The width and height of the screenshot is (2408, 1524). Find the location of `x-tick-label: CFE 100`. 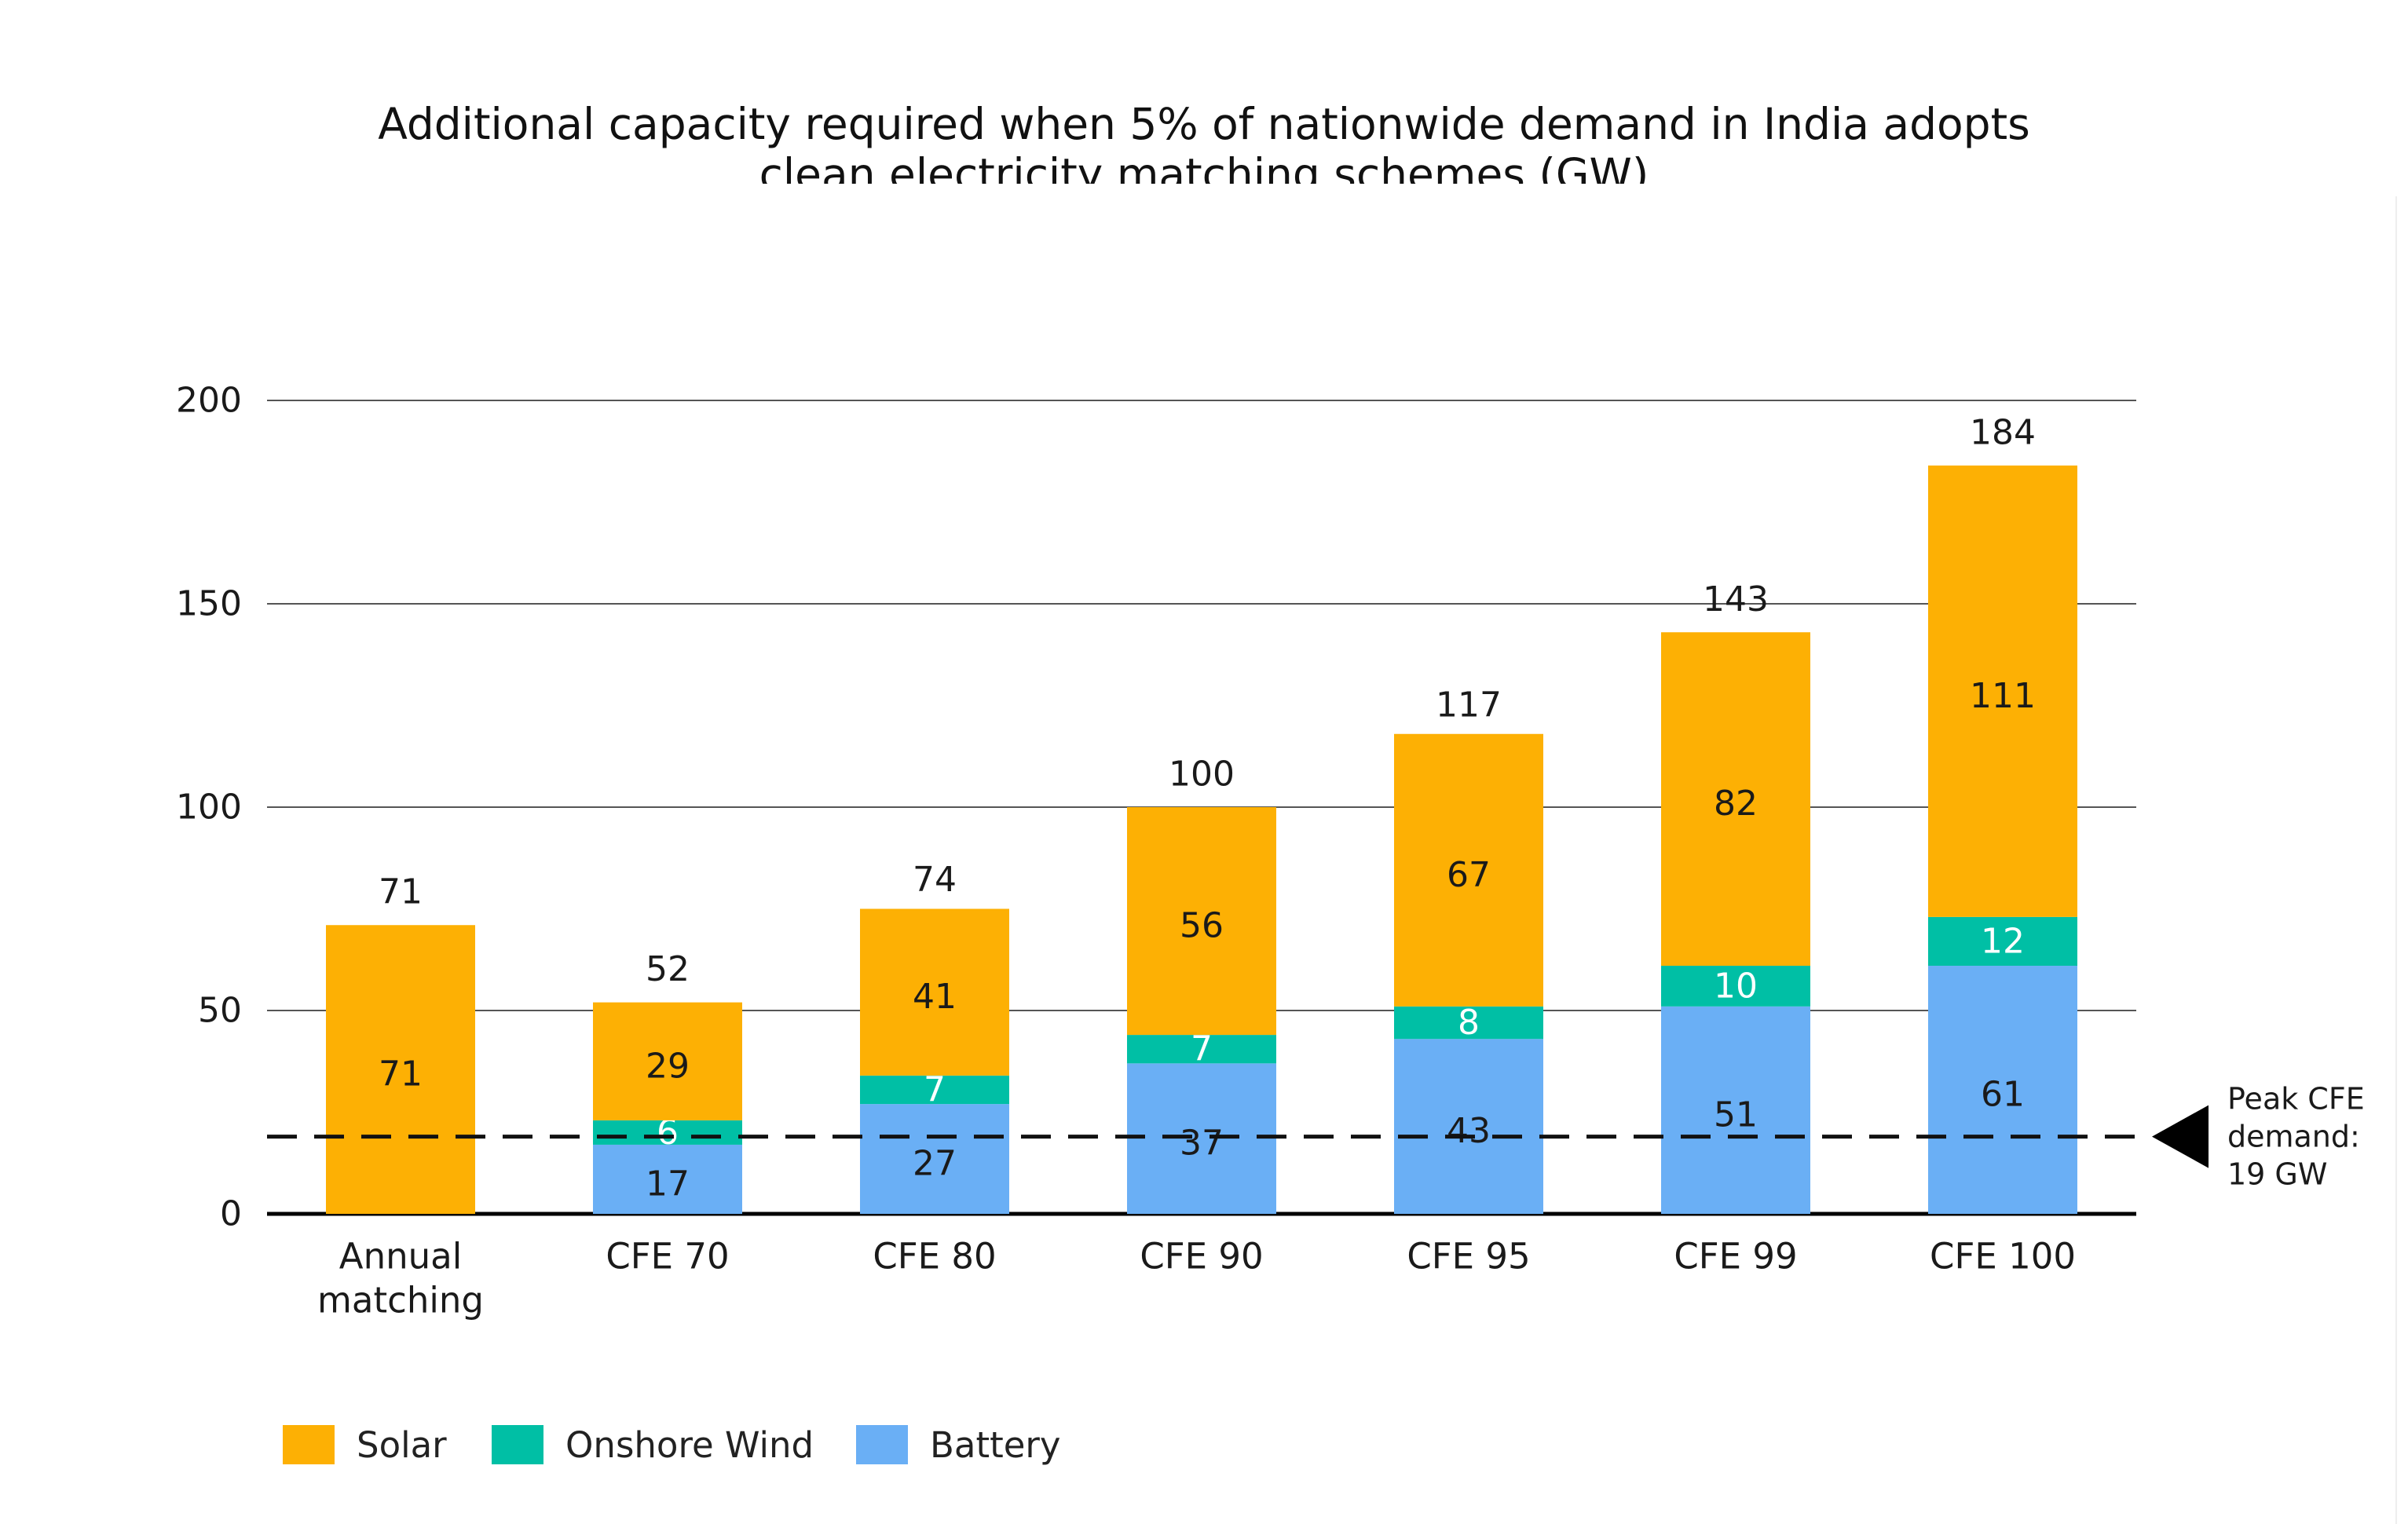

x-tick-label: CFE 100 is located at coordinates (2003, 1256).